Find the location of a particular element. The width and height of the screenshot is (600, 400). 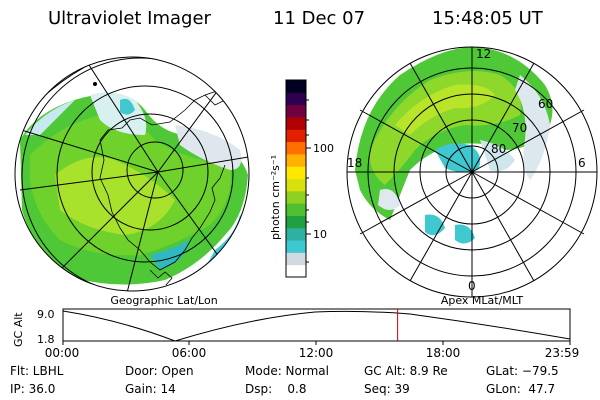

ip-info: IP: 36.0 is located at coordinates (33, 389).